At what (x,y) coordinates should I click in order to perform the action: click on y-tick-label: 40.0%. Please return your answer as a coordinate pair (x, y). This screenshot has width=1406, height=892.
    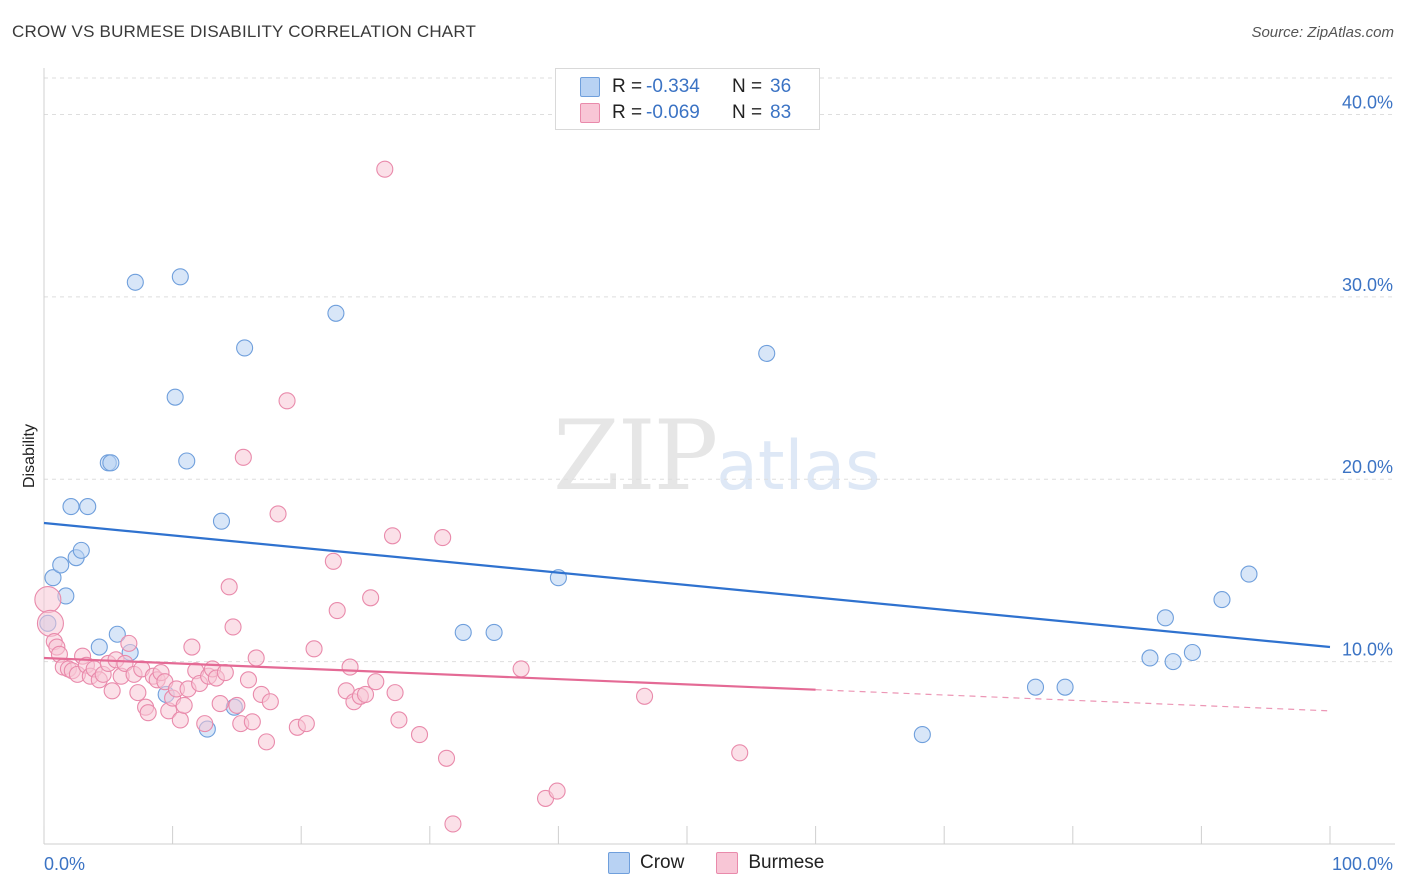
    Looking at the image, I should click on (1367, 102).